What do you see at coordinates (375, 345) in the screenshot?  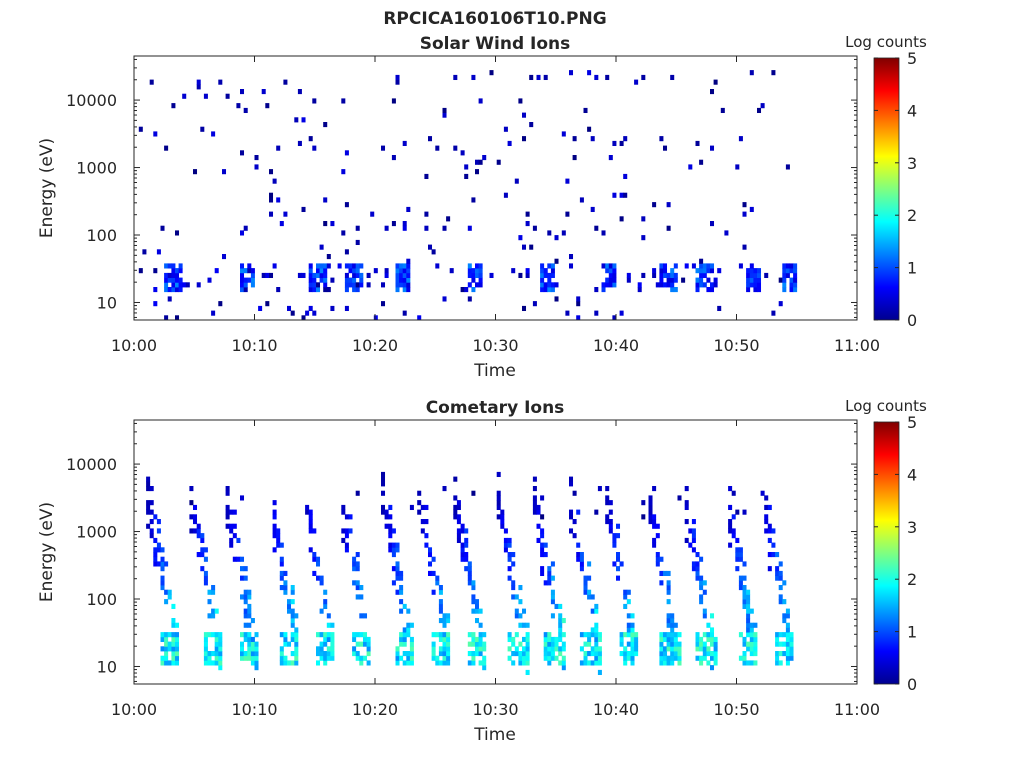 I see `x-tick-label: 10:20` at bounding box center [375, 345].